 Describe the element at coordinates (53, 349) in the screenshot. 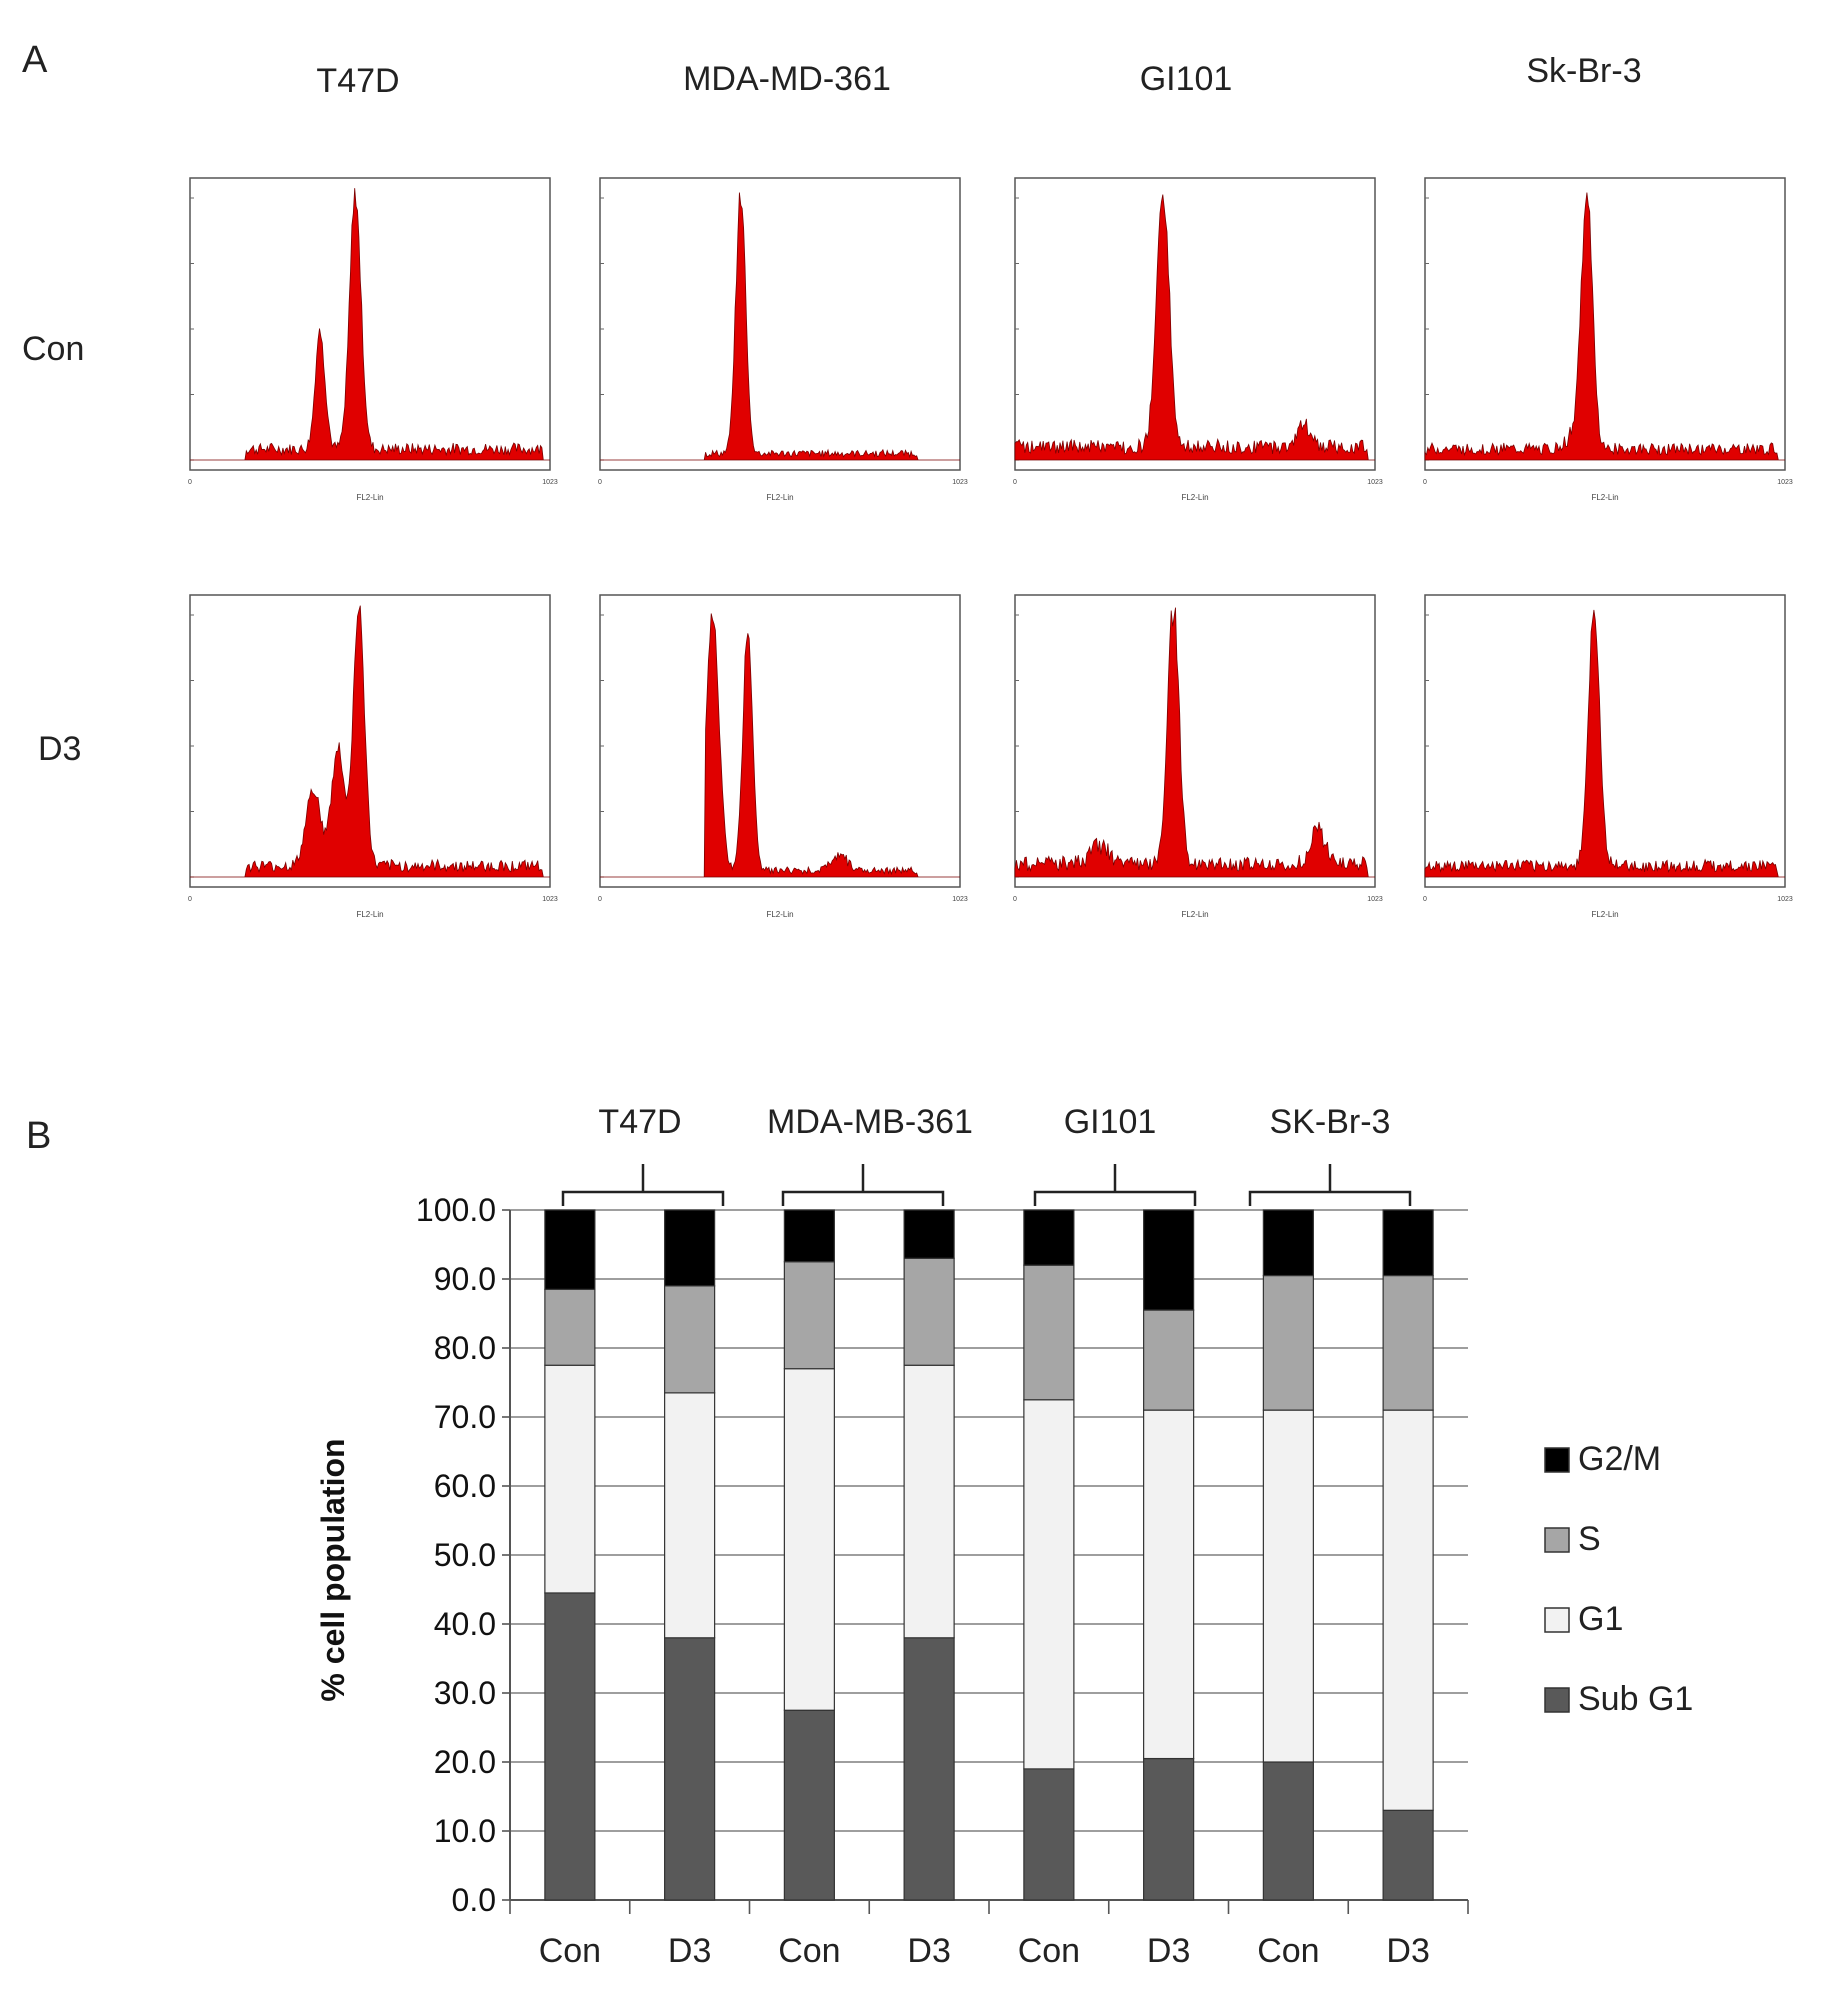

I see `panel-a-row-label: Con` at that location.